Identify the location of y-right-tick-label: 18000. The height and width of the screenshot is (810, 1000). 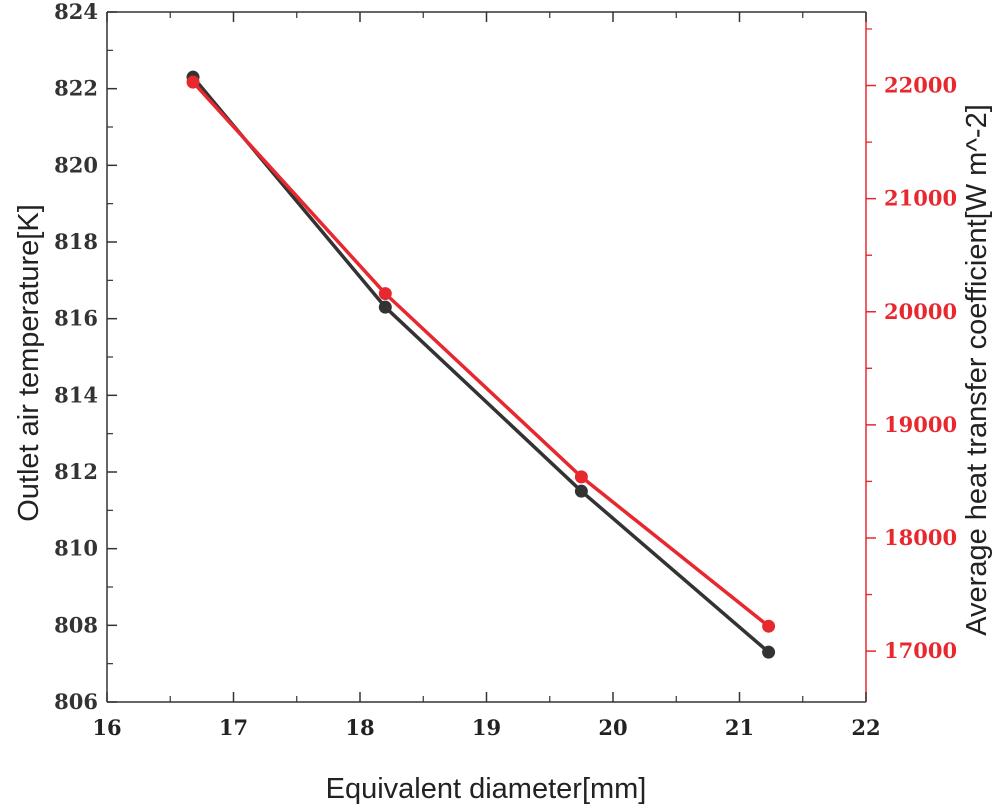
(920, 537).